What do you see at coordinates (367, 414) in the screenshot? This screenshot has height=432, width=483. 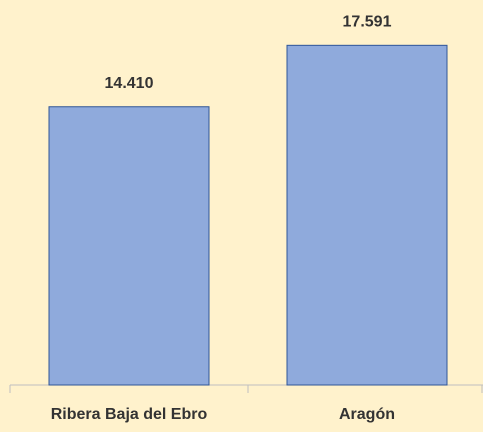 I see `x-tick-label: Aragón` at bounding box center [367, 414].